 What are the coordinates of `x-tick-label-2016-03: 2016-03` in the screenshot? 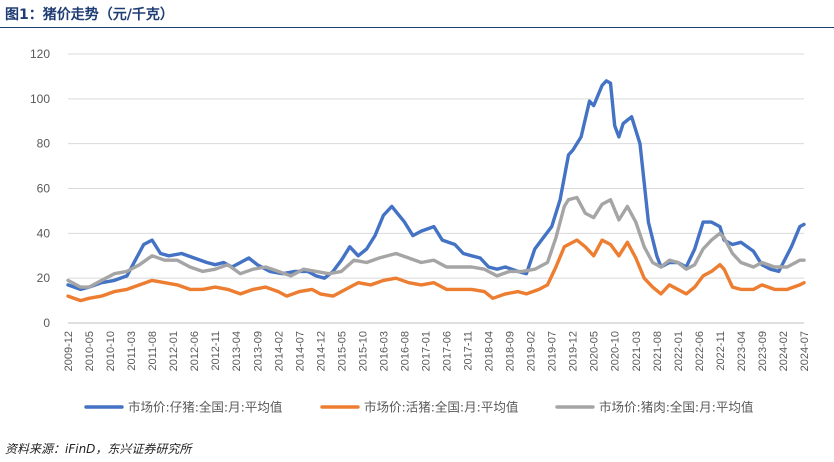 It's located at (384, 351).